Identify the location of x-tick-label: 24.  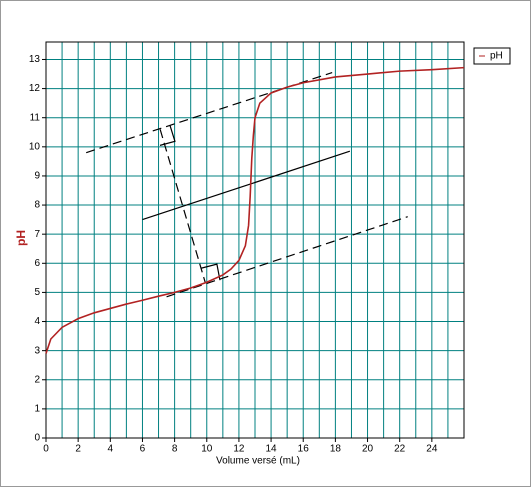
(432, 449).